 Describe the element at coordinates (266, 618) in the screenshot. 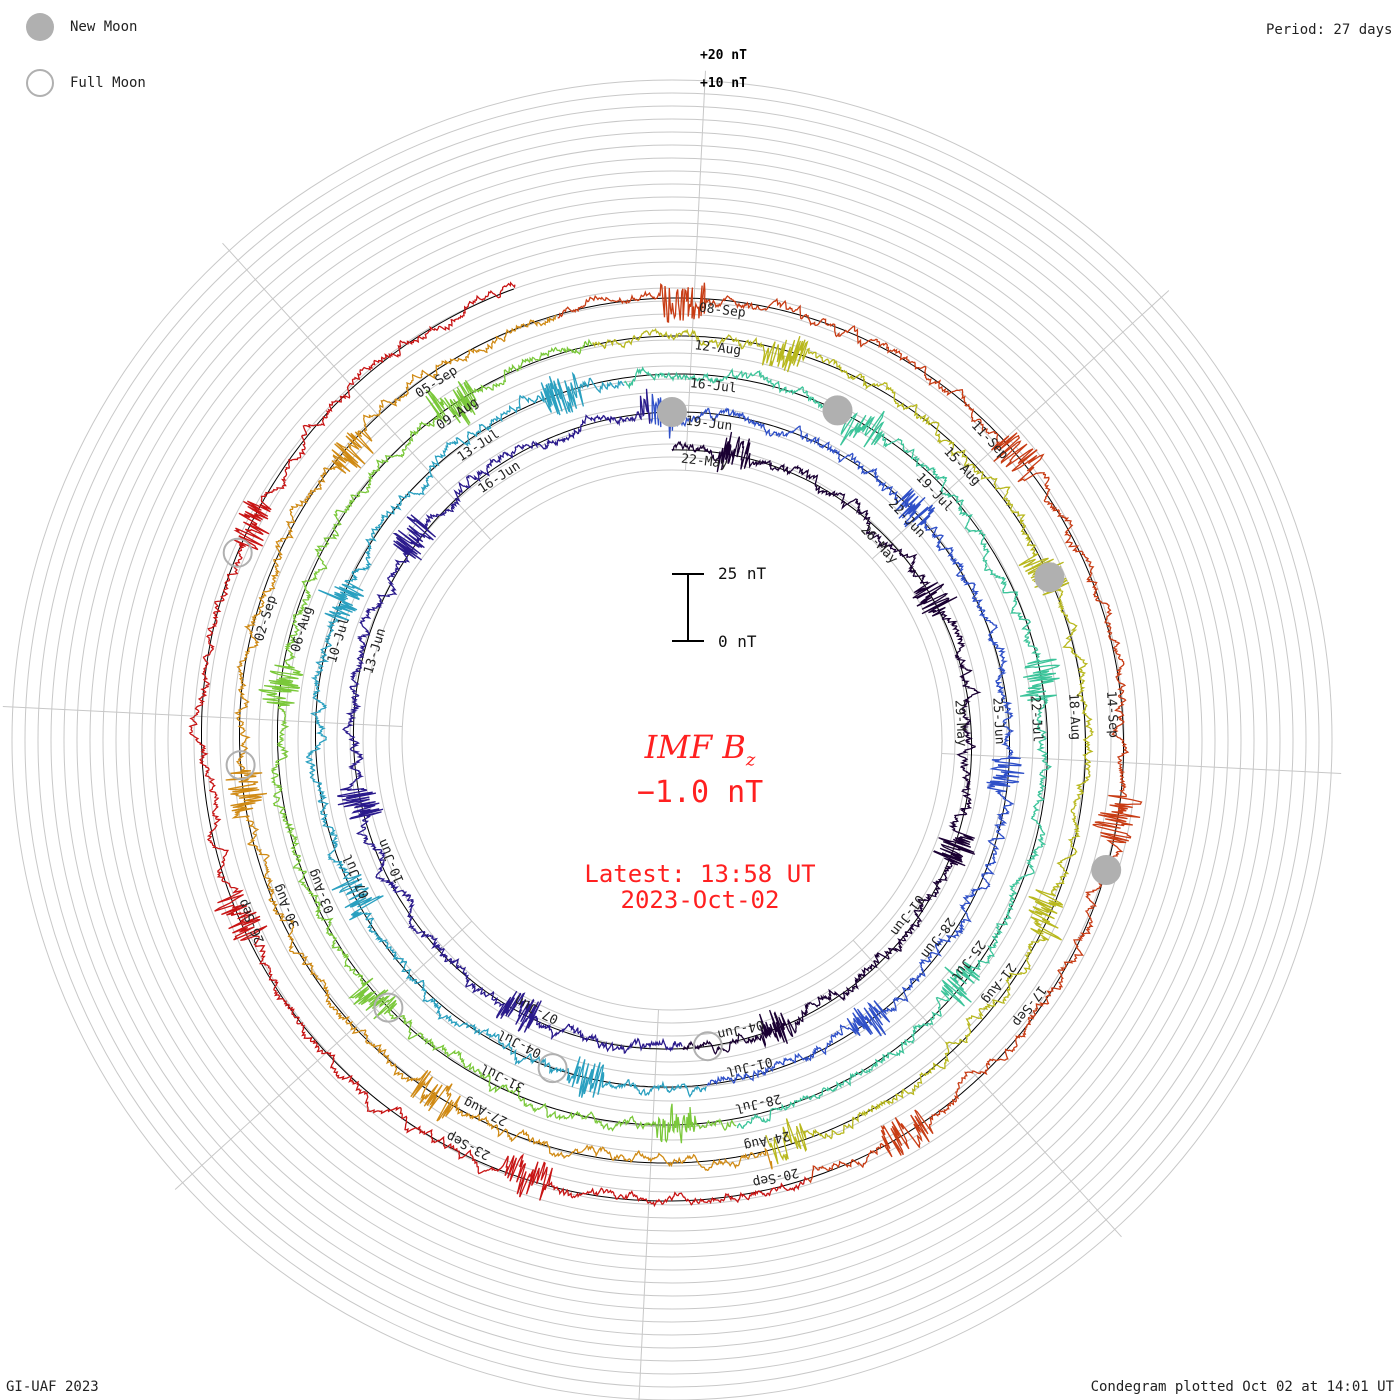

I see `date-label: 02-Sep` at that location.